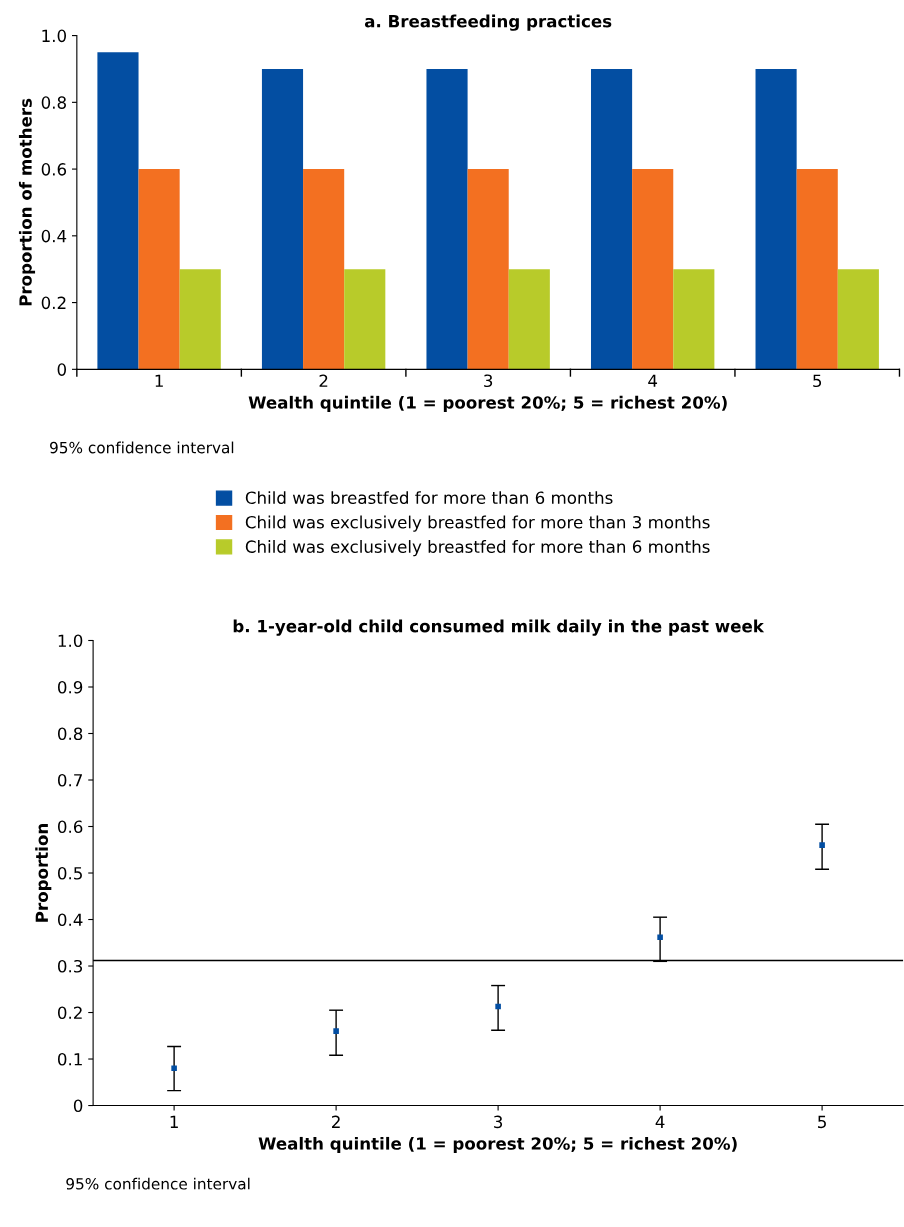 Image resolution: width=904 pixels, height=1227 pixels. I want to click on y-tick-label: 0.7, so click(69, 780).